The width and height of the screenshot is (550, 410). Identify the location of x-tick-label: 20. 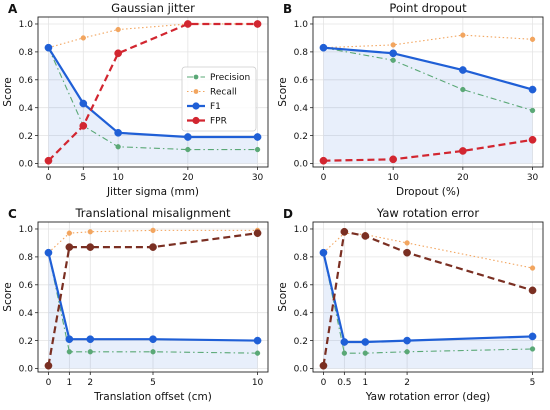
(463, 178).